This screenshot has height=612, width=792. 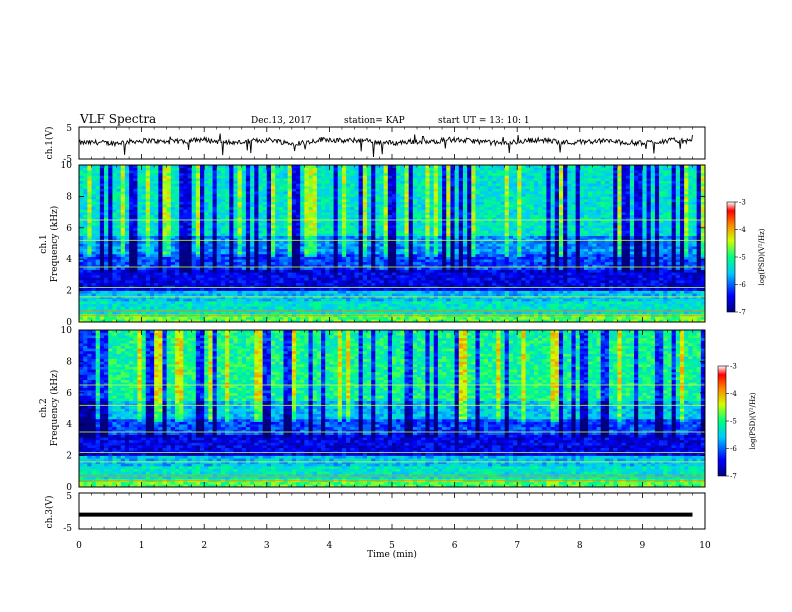 I want to click on ch3-ylabel: ch.3(V), so click(x=49, y=512).